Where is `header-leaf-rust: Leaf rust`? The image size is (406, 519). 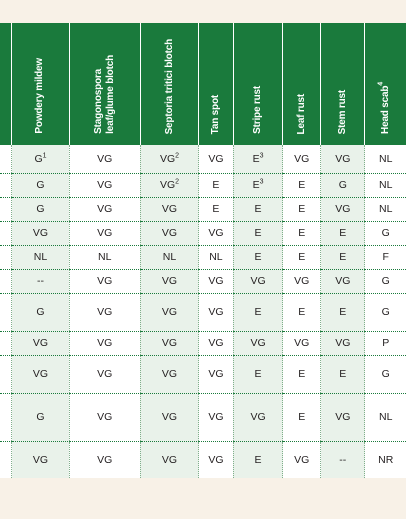 header-leaf-rust: Leaf rust is located at coordinates (301, 84).